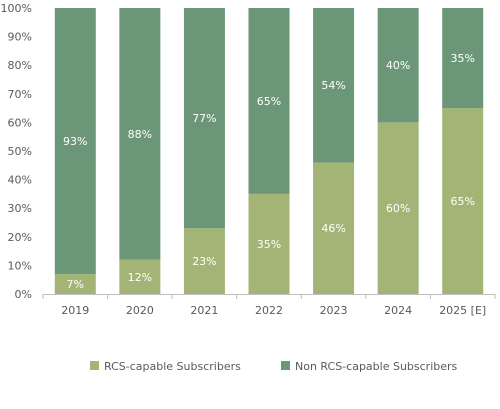  Describe the element at coordinates (16, 8) in the screenshot. I see `y-tick-label: 100%` at that location.